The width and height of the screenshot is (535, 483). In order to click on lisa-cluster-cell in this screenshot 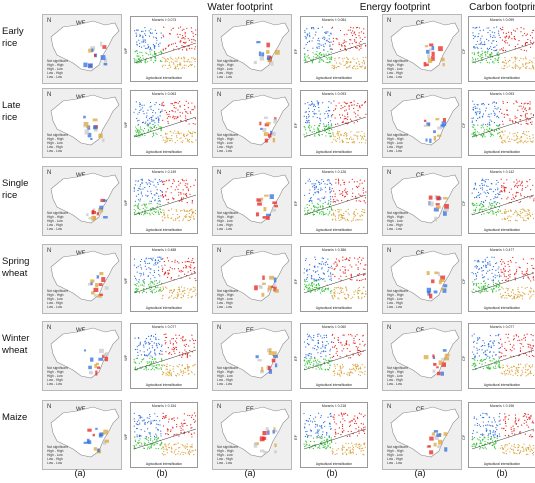, I will do `click(270, 353)`.